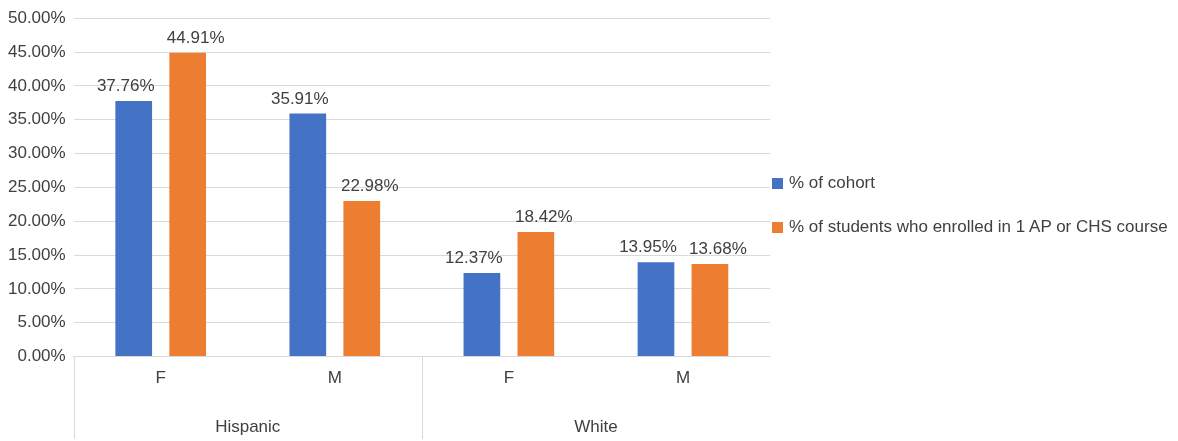 This screenshot has height=441, width=1178. I want to click on data-label: 35.91%, so click(299, 98).